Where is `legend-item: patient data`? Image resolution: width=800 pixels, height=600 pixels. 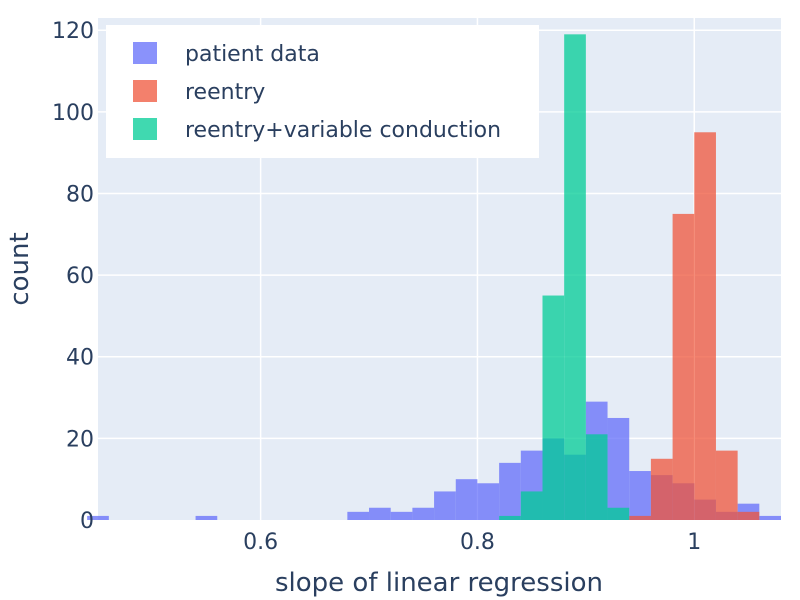
legend-item: patient data is located at coordinates (226, 54).